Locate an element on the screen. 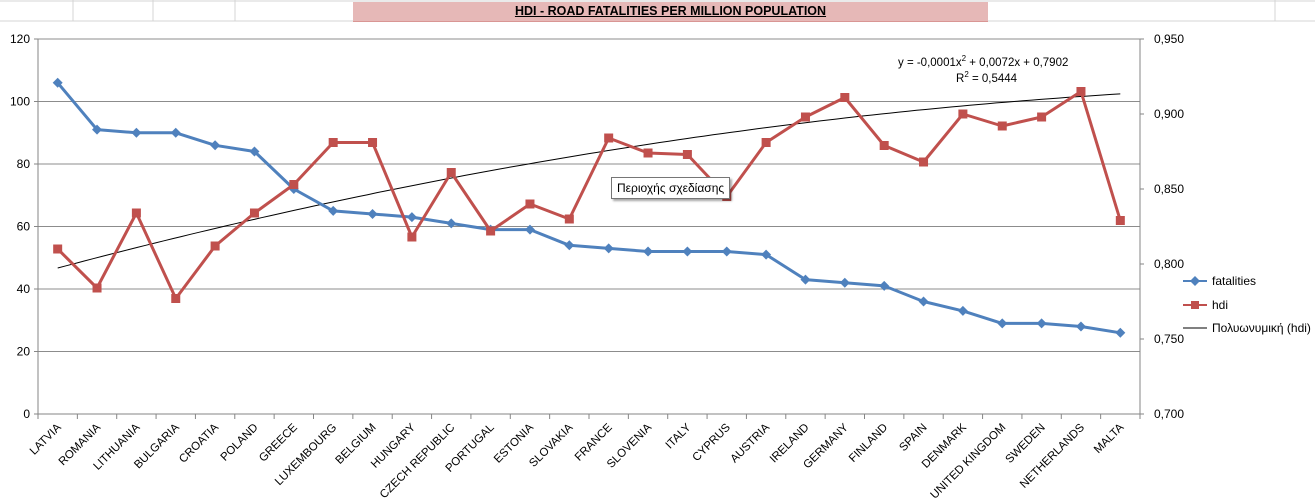  legend-item-hdi: hdi is located at coordinates (1205, 305).